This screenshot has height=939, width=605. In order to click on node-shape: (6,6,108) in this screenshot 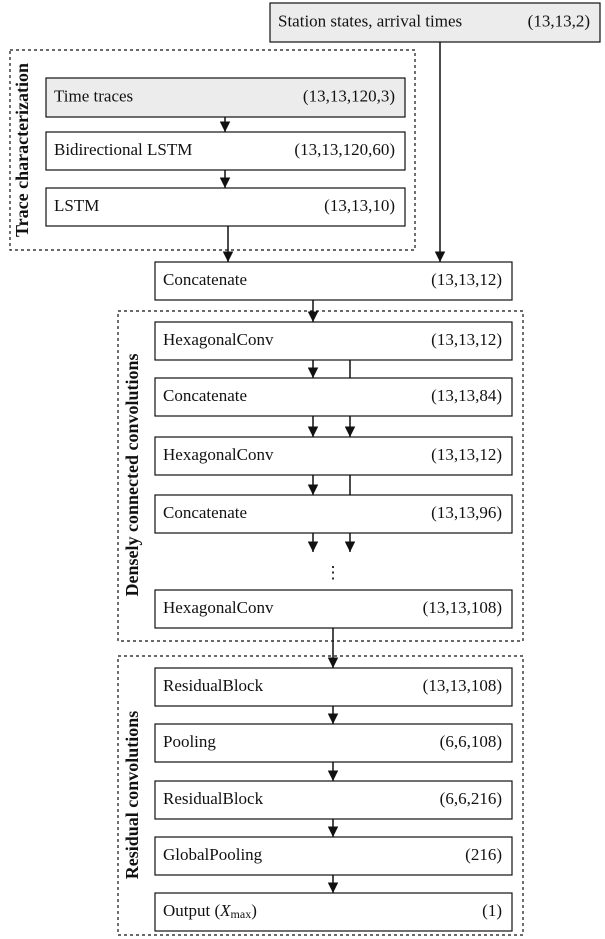, I will do `click(471, 741)`.